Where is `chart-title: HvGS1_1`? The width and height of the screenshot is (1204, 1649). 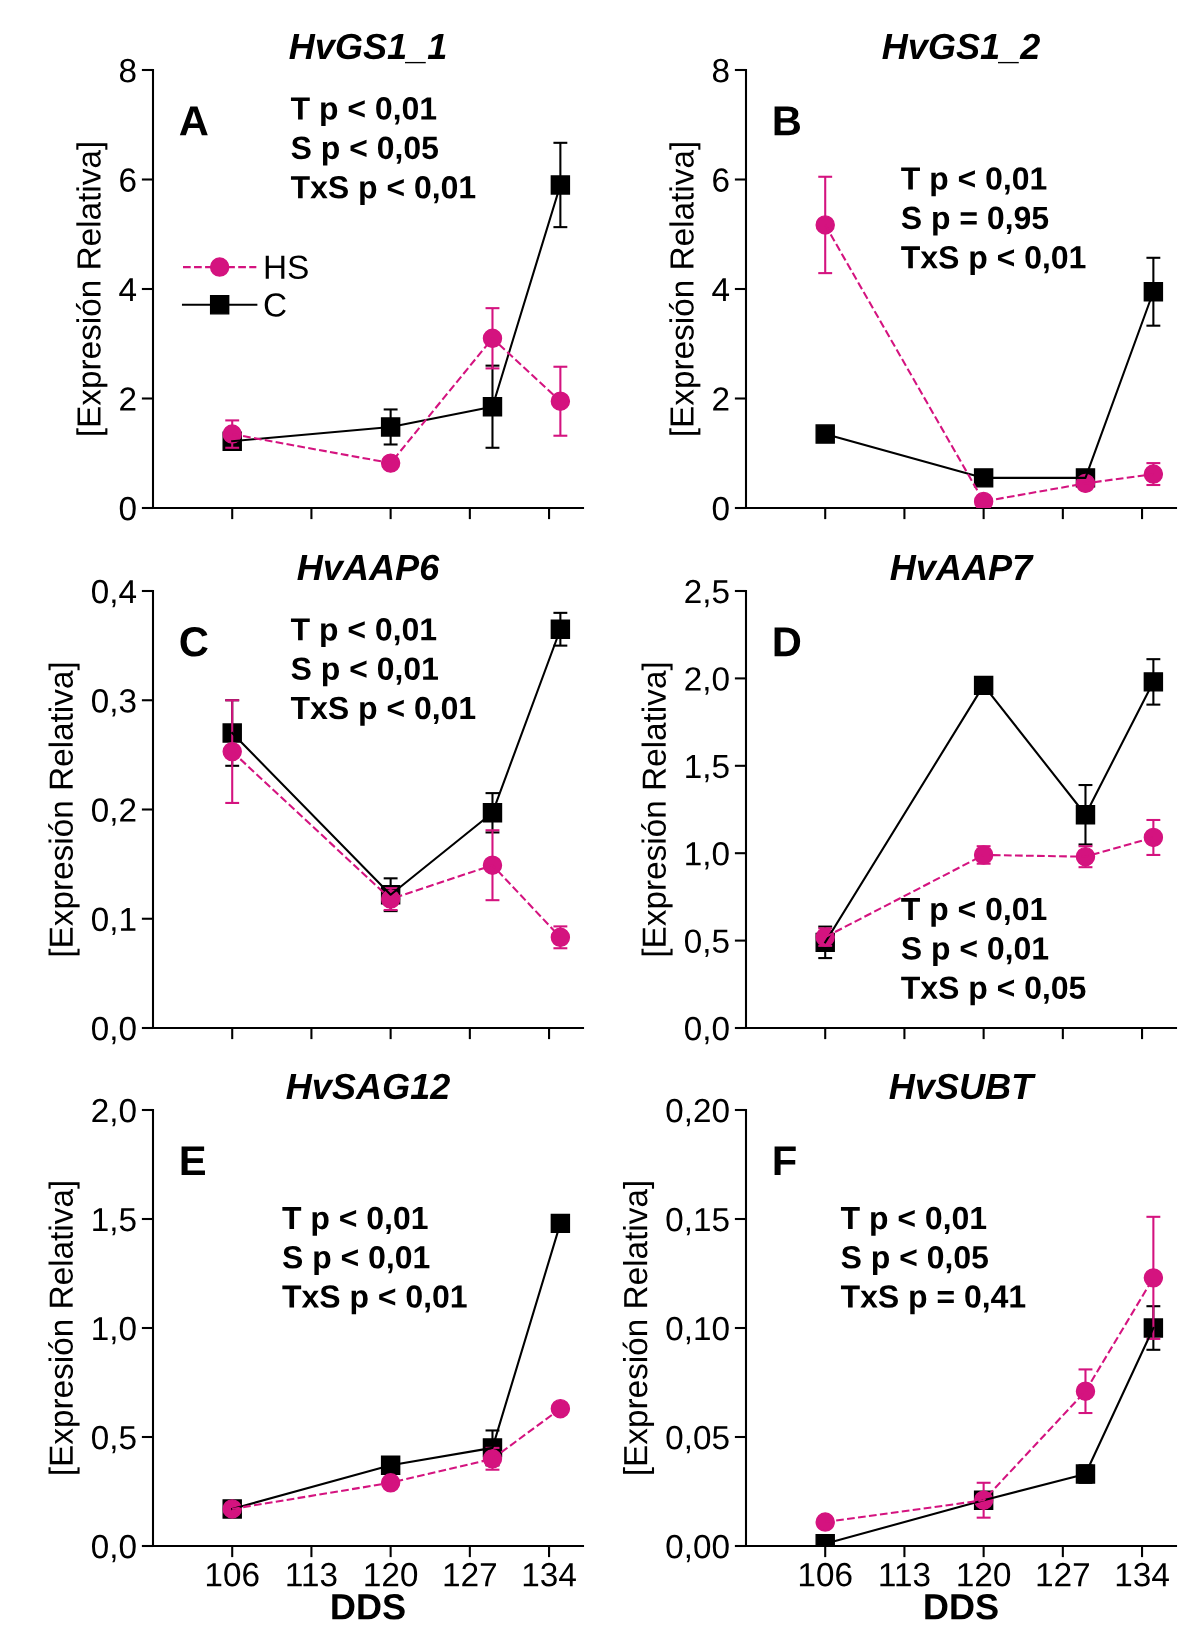
chart-title: HvGS1_1 is located at coordinates (367, 48).